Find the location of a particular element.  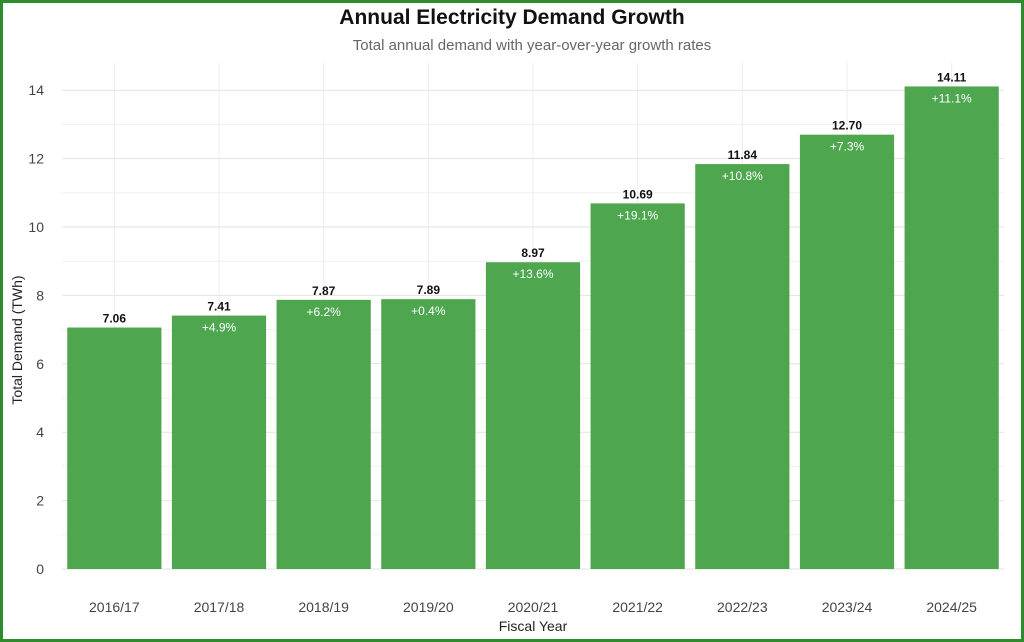

growth-label: +7.3% is located at coordinates (847, 147).